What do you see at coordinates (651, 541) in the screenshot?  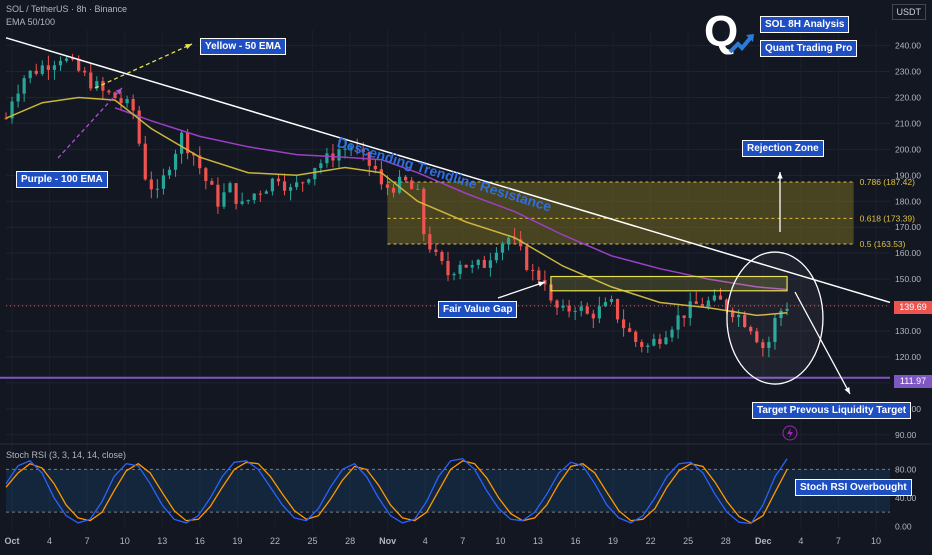 I see `x-tick-label: 22` at bounding box center [651, 541].